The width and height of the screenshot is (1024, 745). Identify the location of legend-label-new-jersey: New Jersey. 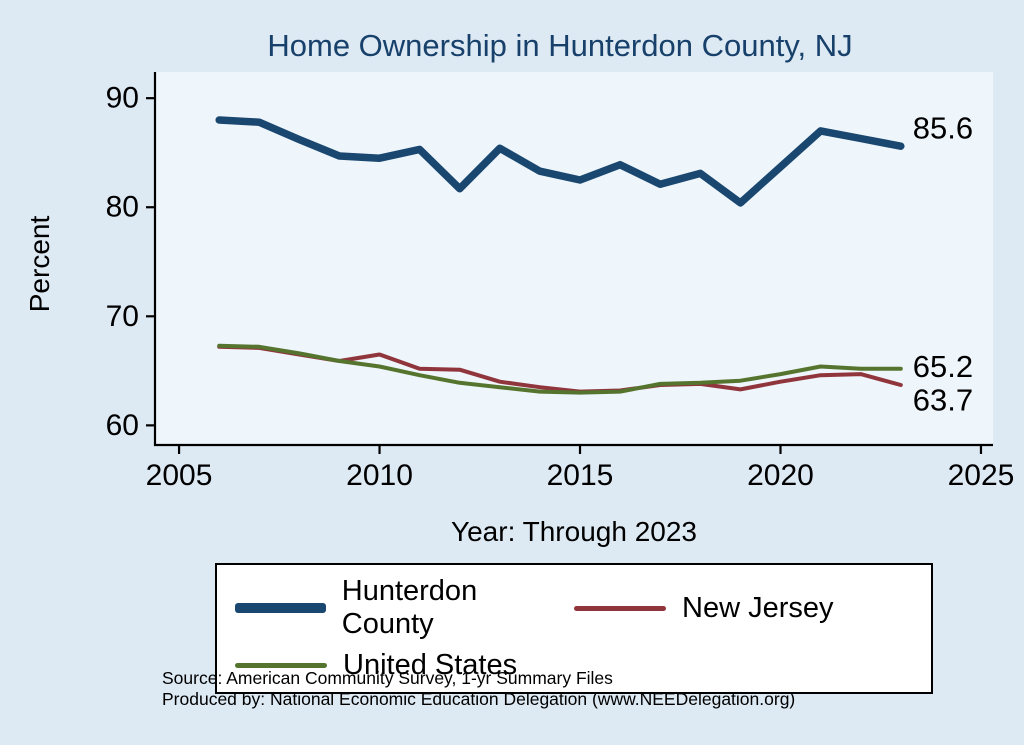
(758, 607).